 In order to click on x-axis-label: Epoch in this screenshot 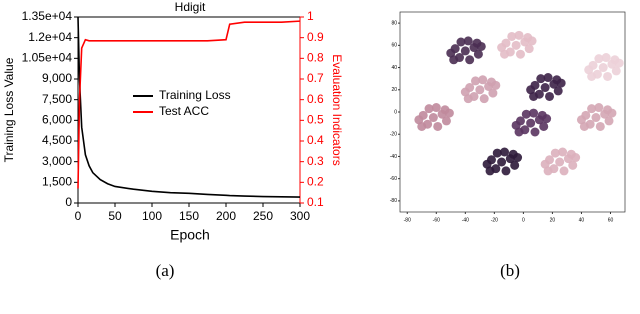, I will do `click(190, 235)`.